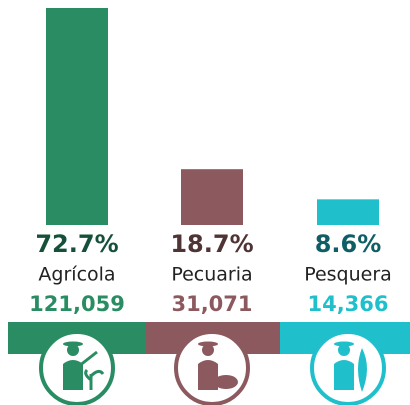  Describe the element at coordinates (347, 304) in the screenshot. I see `count-label: 14,366` at that location.